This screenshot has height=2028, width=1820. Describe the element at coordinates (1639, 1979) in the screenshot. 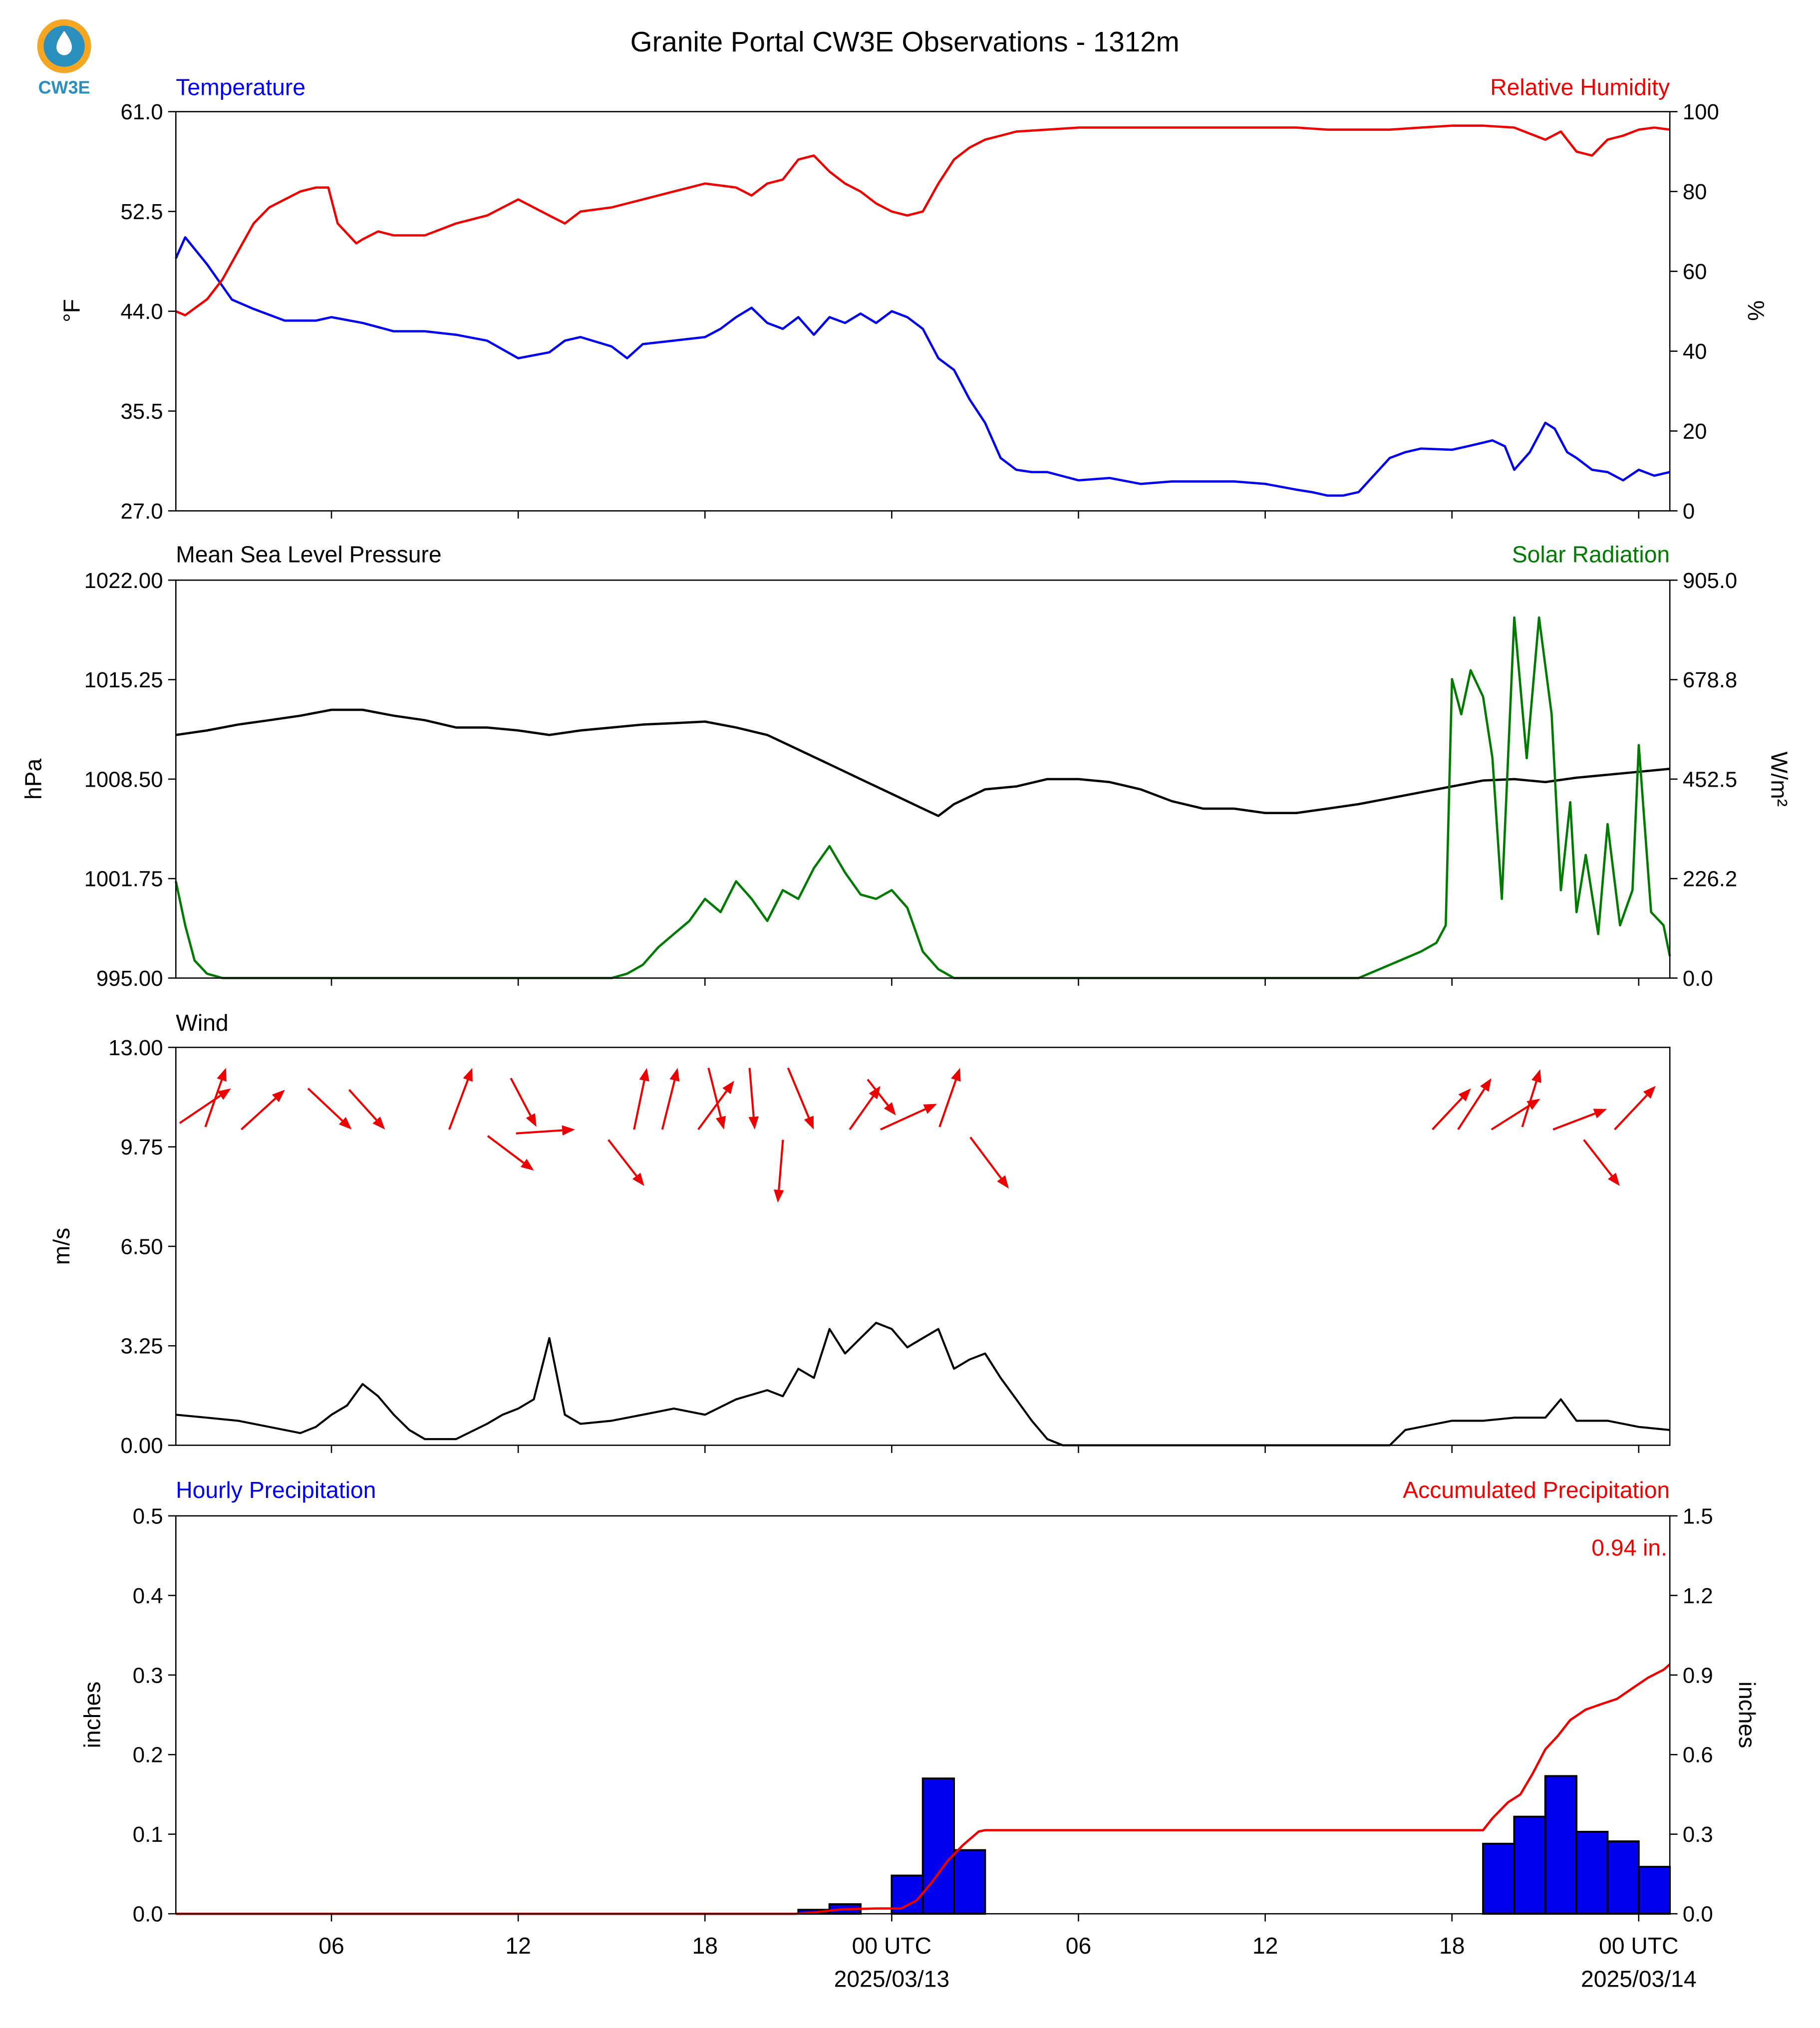

I see `x-date-label: 2025/03/14` at that location.